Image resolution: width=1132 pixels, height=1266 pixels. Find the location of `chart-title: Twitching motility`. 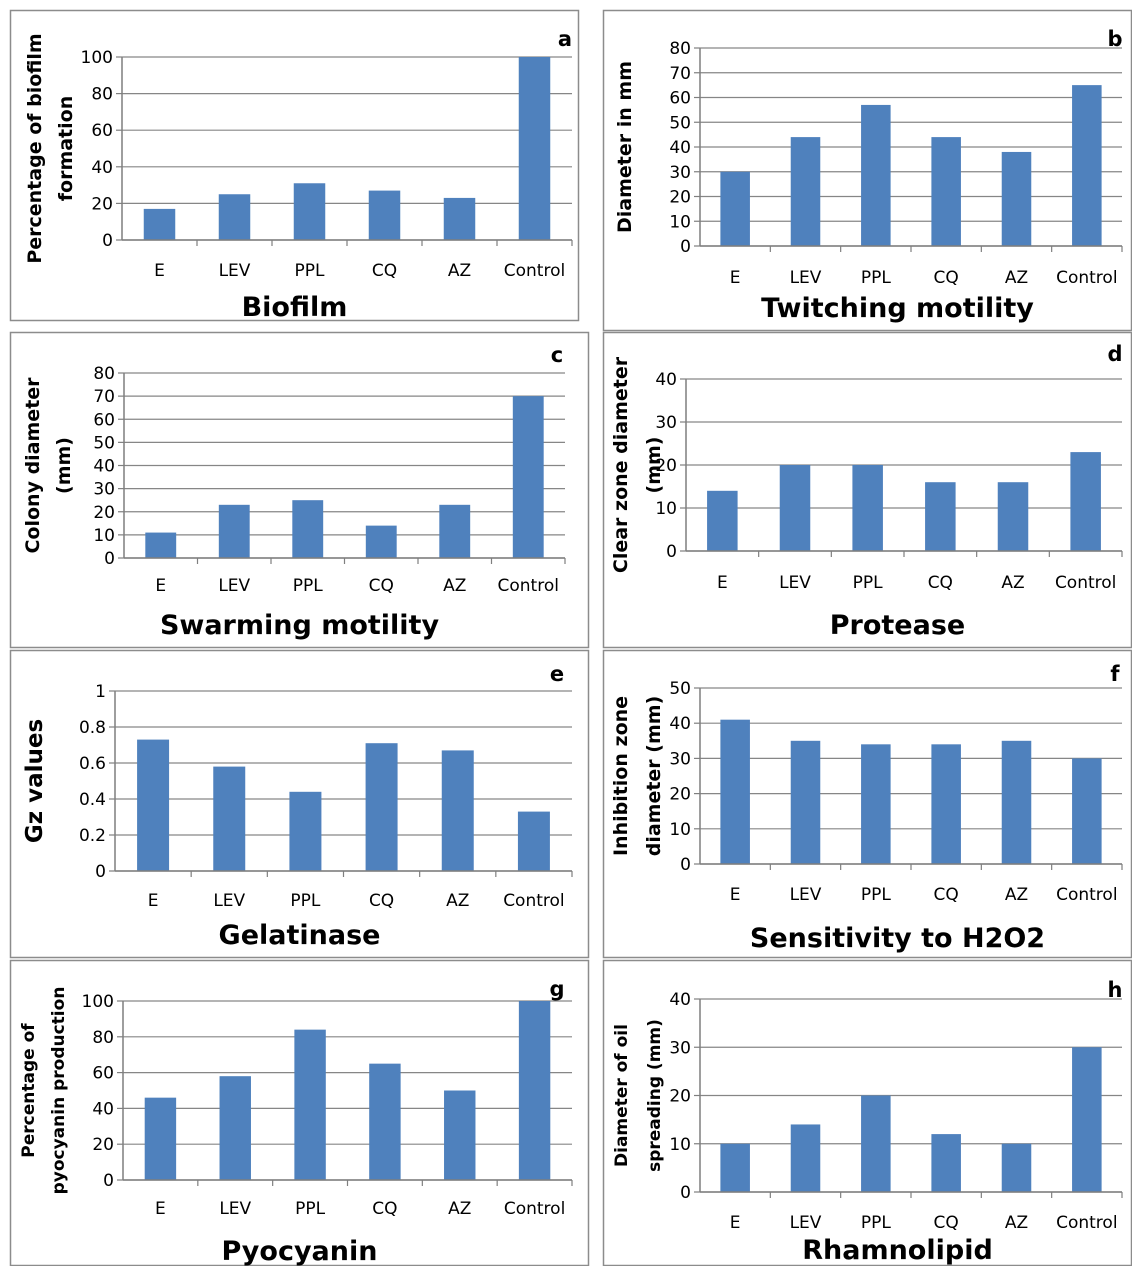

chart-title: Twitching motility is located at coordinates (897, 308).